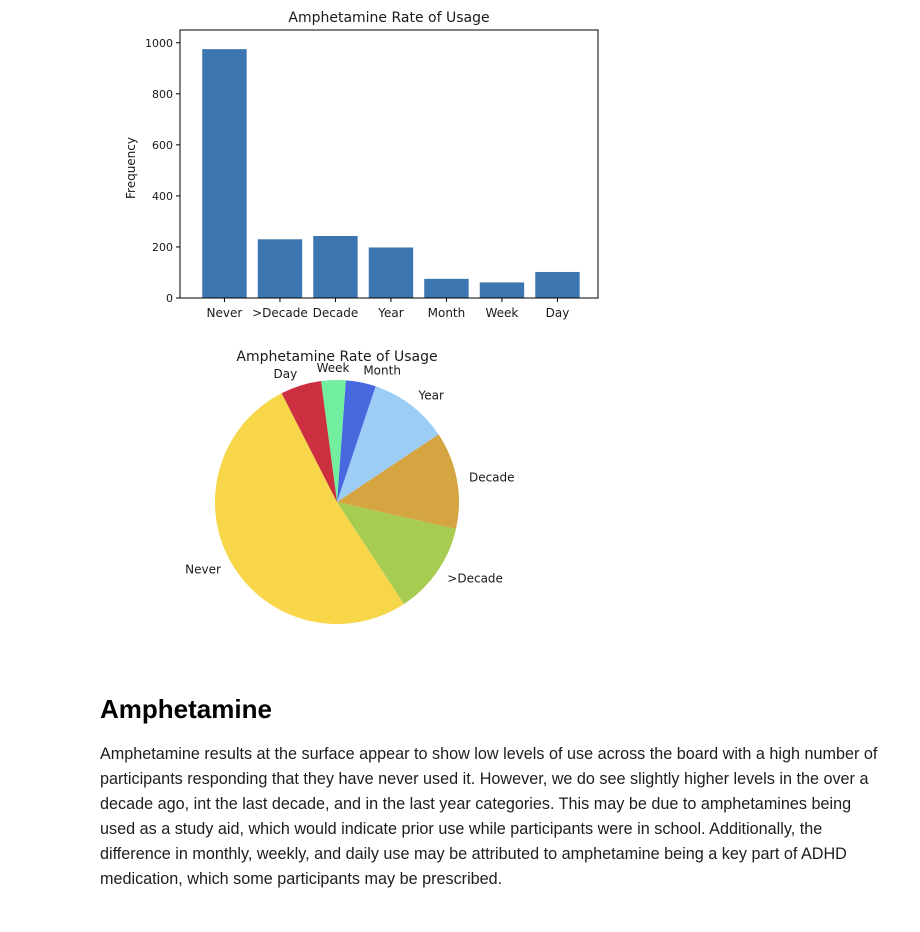 The height and width of the screenshot is (932, 920). Describe the element at coordinates (557, 284) in the screenshot. I see `bar-day` at that location.